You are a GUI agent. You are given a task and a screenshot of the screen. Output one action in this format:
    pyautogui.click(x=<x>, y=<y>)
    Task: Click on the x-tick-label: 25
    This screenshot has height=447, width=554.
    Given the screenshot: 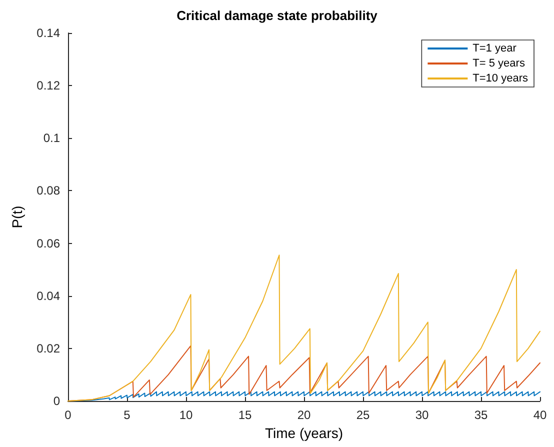 What is the action you would take?
    pyautogui.click(x=363, y=415)
    